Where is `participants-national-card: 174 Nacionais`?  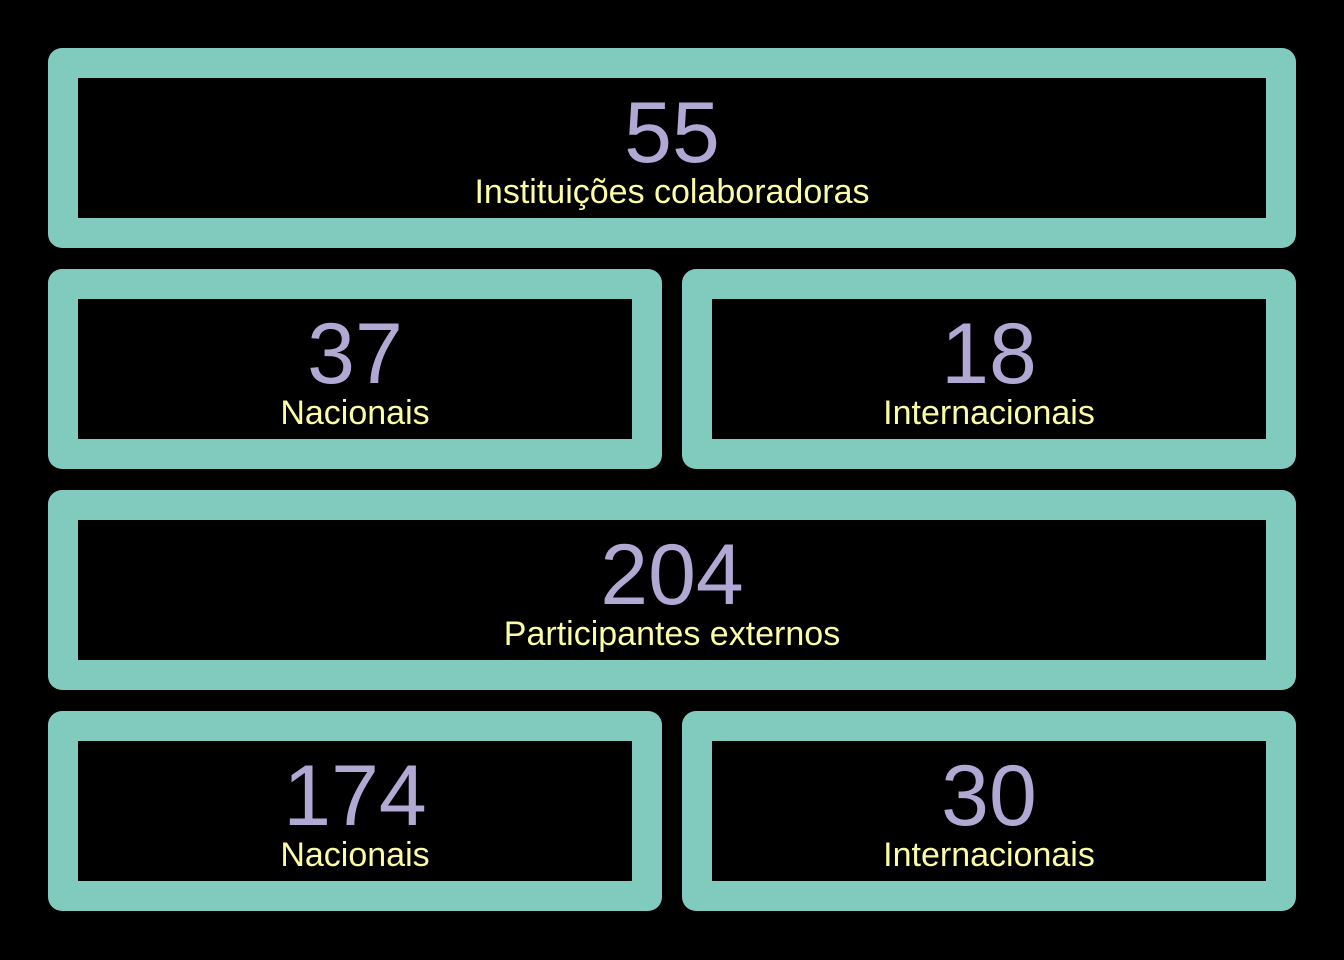 participants-national-card: 174 Nacionais is located at coordinates (355, 811).